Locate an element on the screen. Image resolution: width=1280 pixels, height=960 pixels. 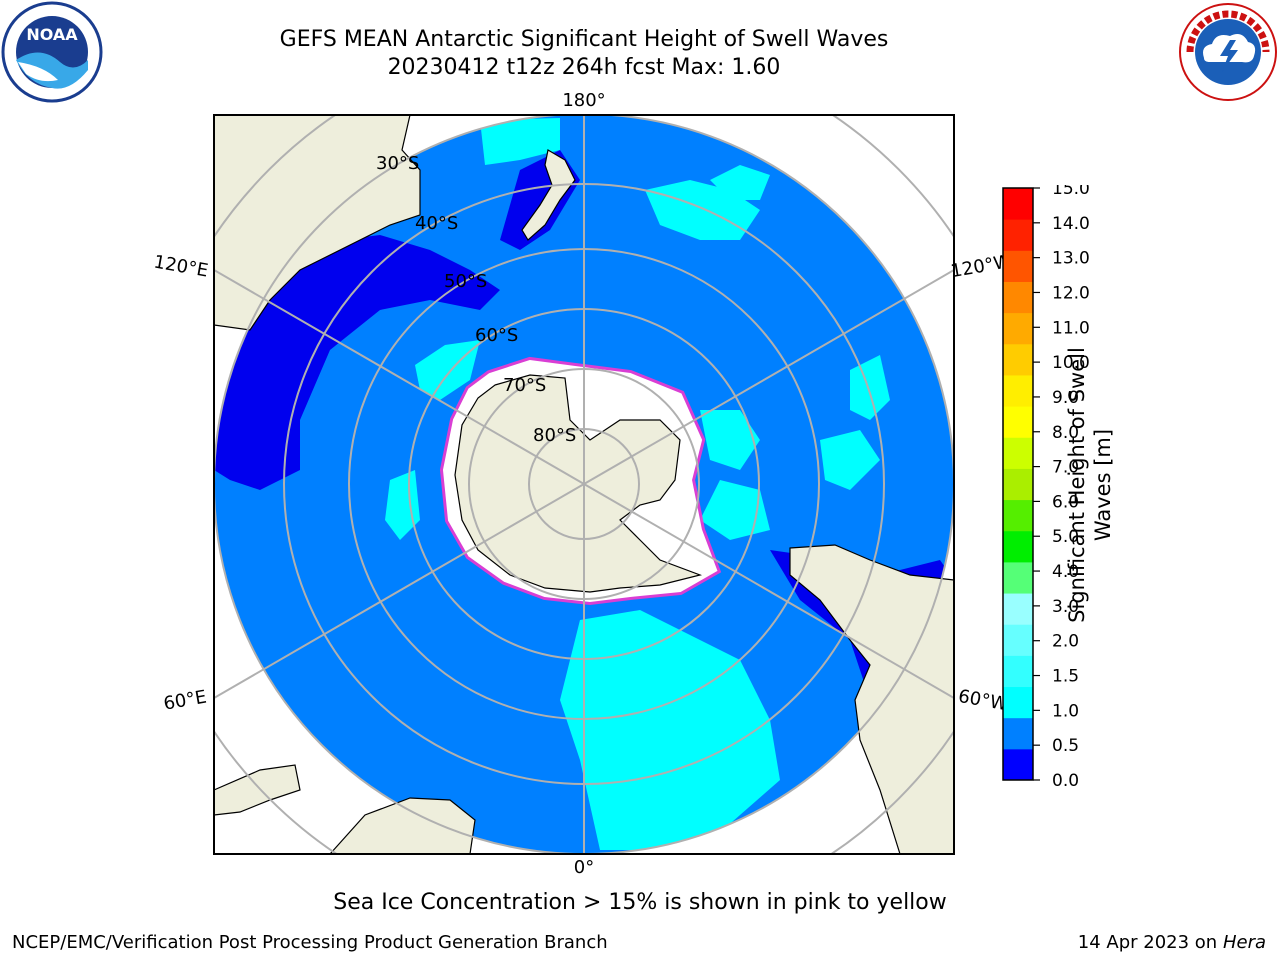
colorbar-tick-label: 0.5 is located at coordinates (1065, 746).